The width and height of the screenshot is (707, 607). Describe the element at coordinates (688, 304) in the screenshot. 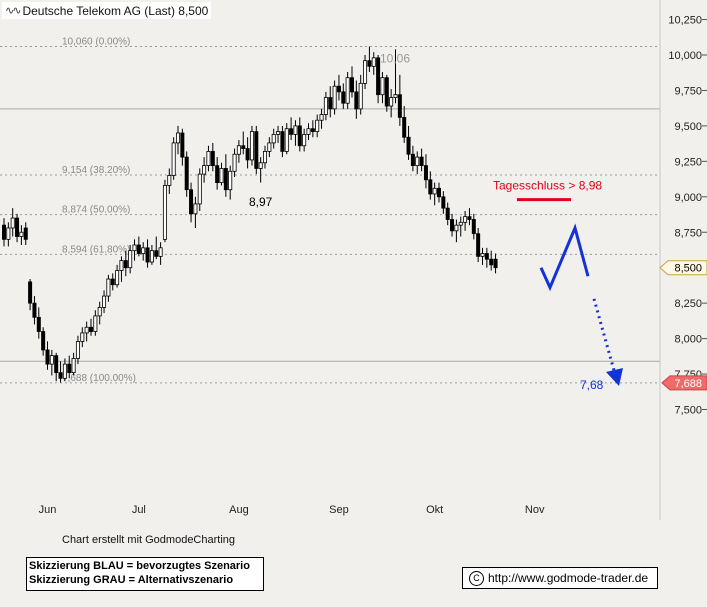

I see `y-tick-label: 8,250` at that location.